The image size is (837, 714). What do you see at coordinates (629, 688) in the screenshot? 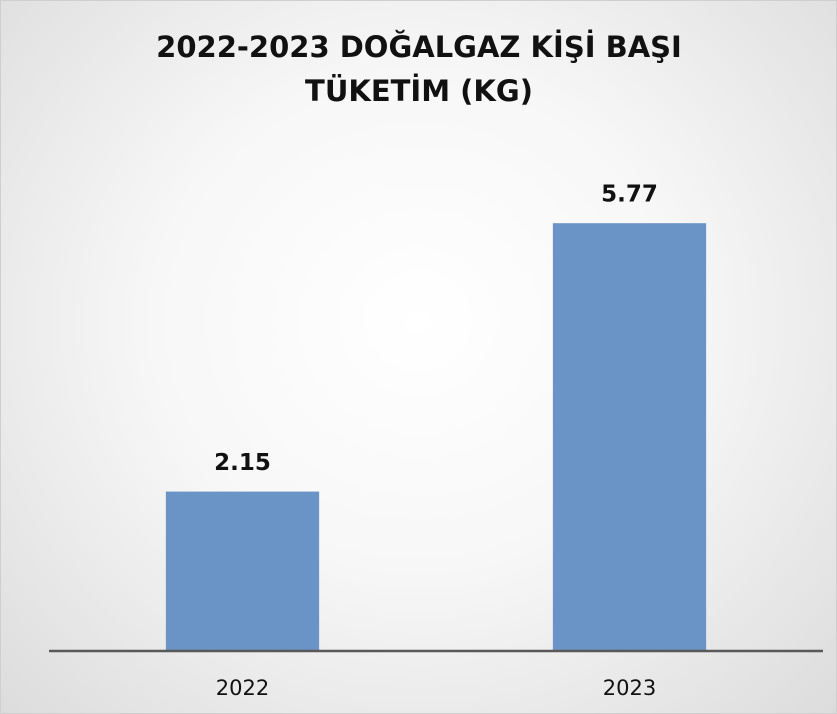
I see `x-tick-label: 2023` at bounding box center [629, 688].